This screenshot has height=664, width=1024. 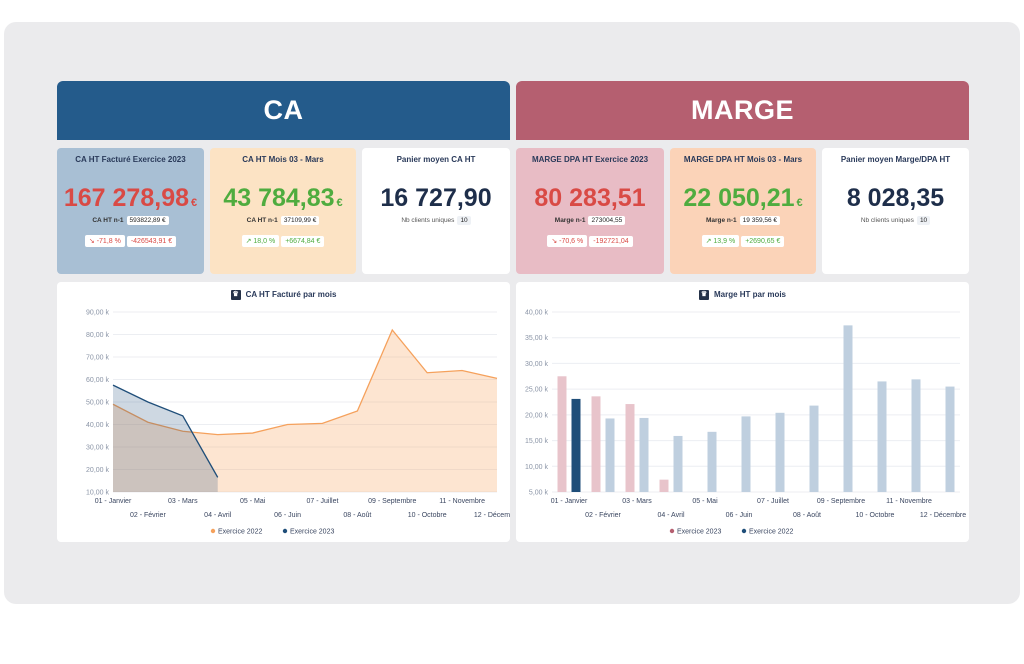 What do you see at coordinates (97, 313) in the screenshot?
I see `y-tick-label: 90,00 k` at bounding box center [97, 313].